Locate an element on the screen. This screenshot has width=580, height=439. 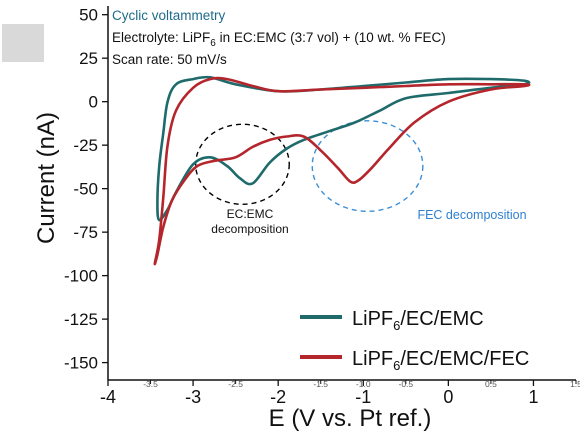
y-tick-label: -100 is located at coordinates (81, 276).